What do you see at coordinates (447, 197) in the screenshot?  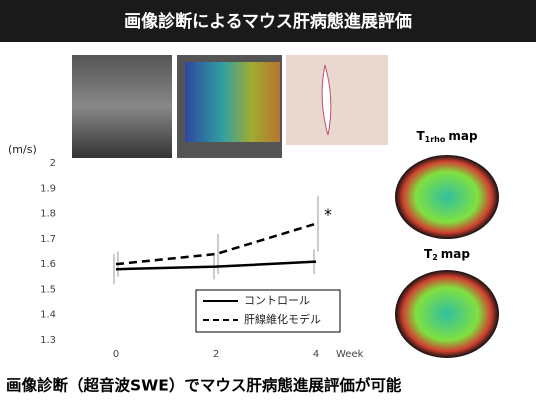 I see `t1rho-map-image` at bounding box center [447, 197].